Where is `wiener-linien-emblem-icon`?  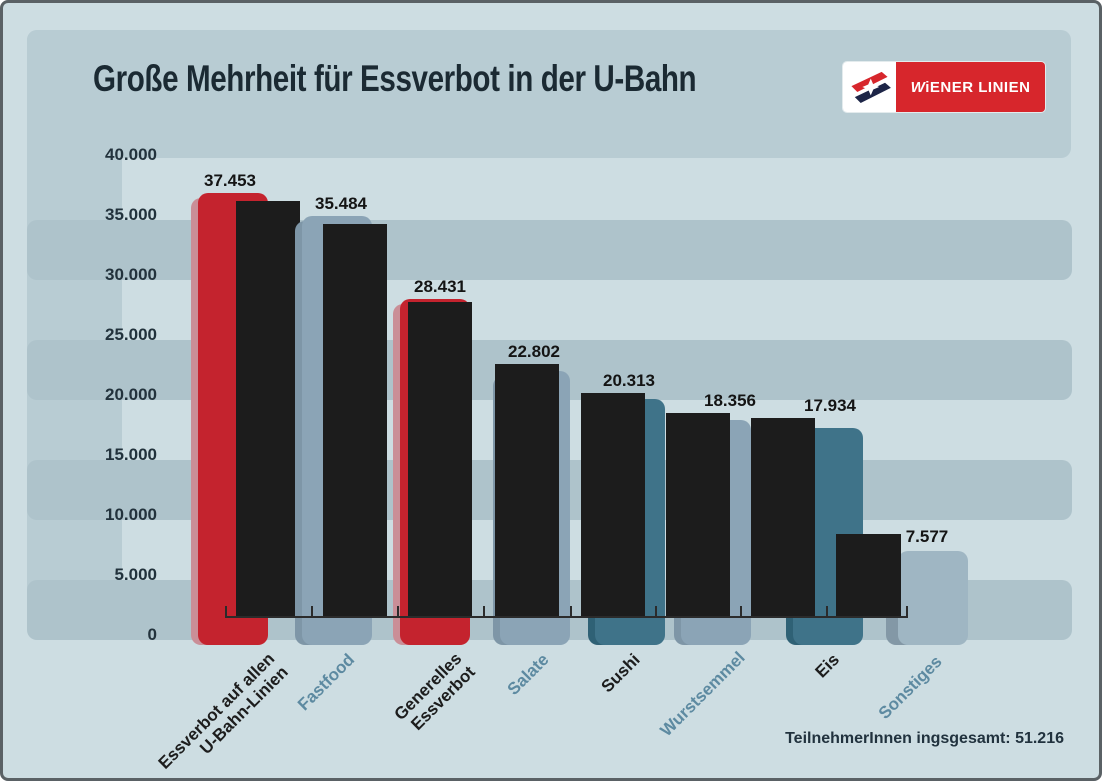
wiener-linien-emblem-icon is located at coordinates (871, 87).